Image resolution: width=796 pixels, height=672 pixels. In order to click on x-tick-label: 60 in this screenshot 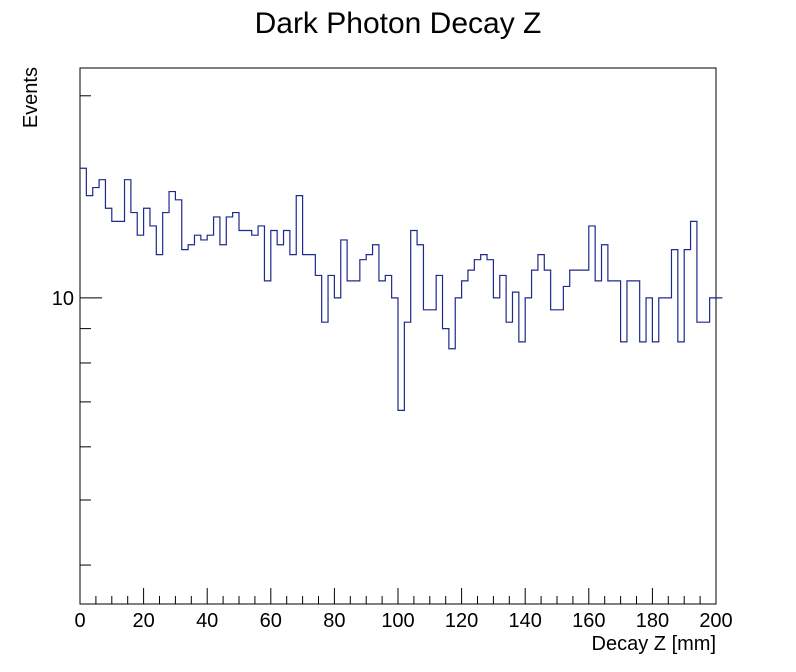, I will do `click(271, 621)`.